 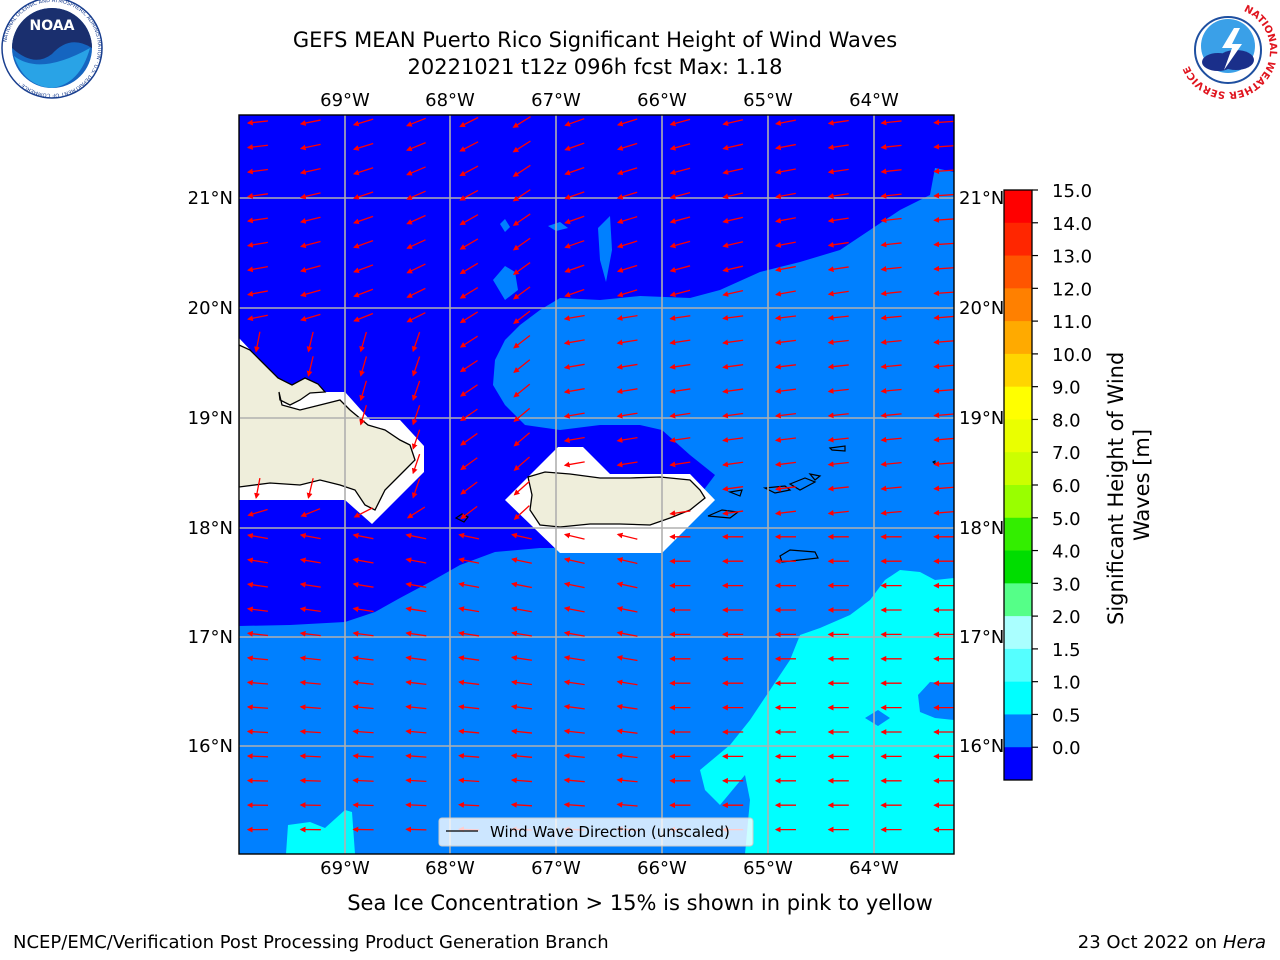 What do you see at coordinates (1229, 51) in the screenshot?
I see `nws-logo: NATIONAL WEATHER SERVICE` at bounding box center [1229, 51].